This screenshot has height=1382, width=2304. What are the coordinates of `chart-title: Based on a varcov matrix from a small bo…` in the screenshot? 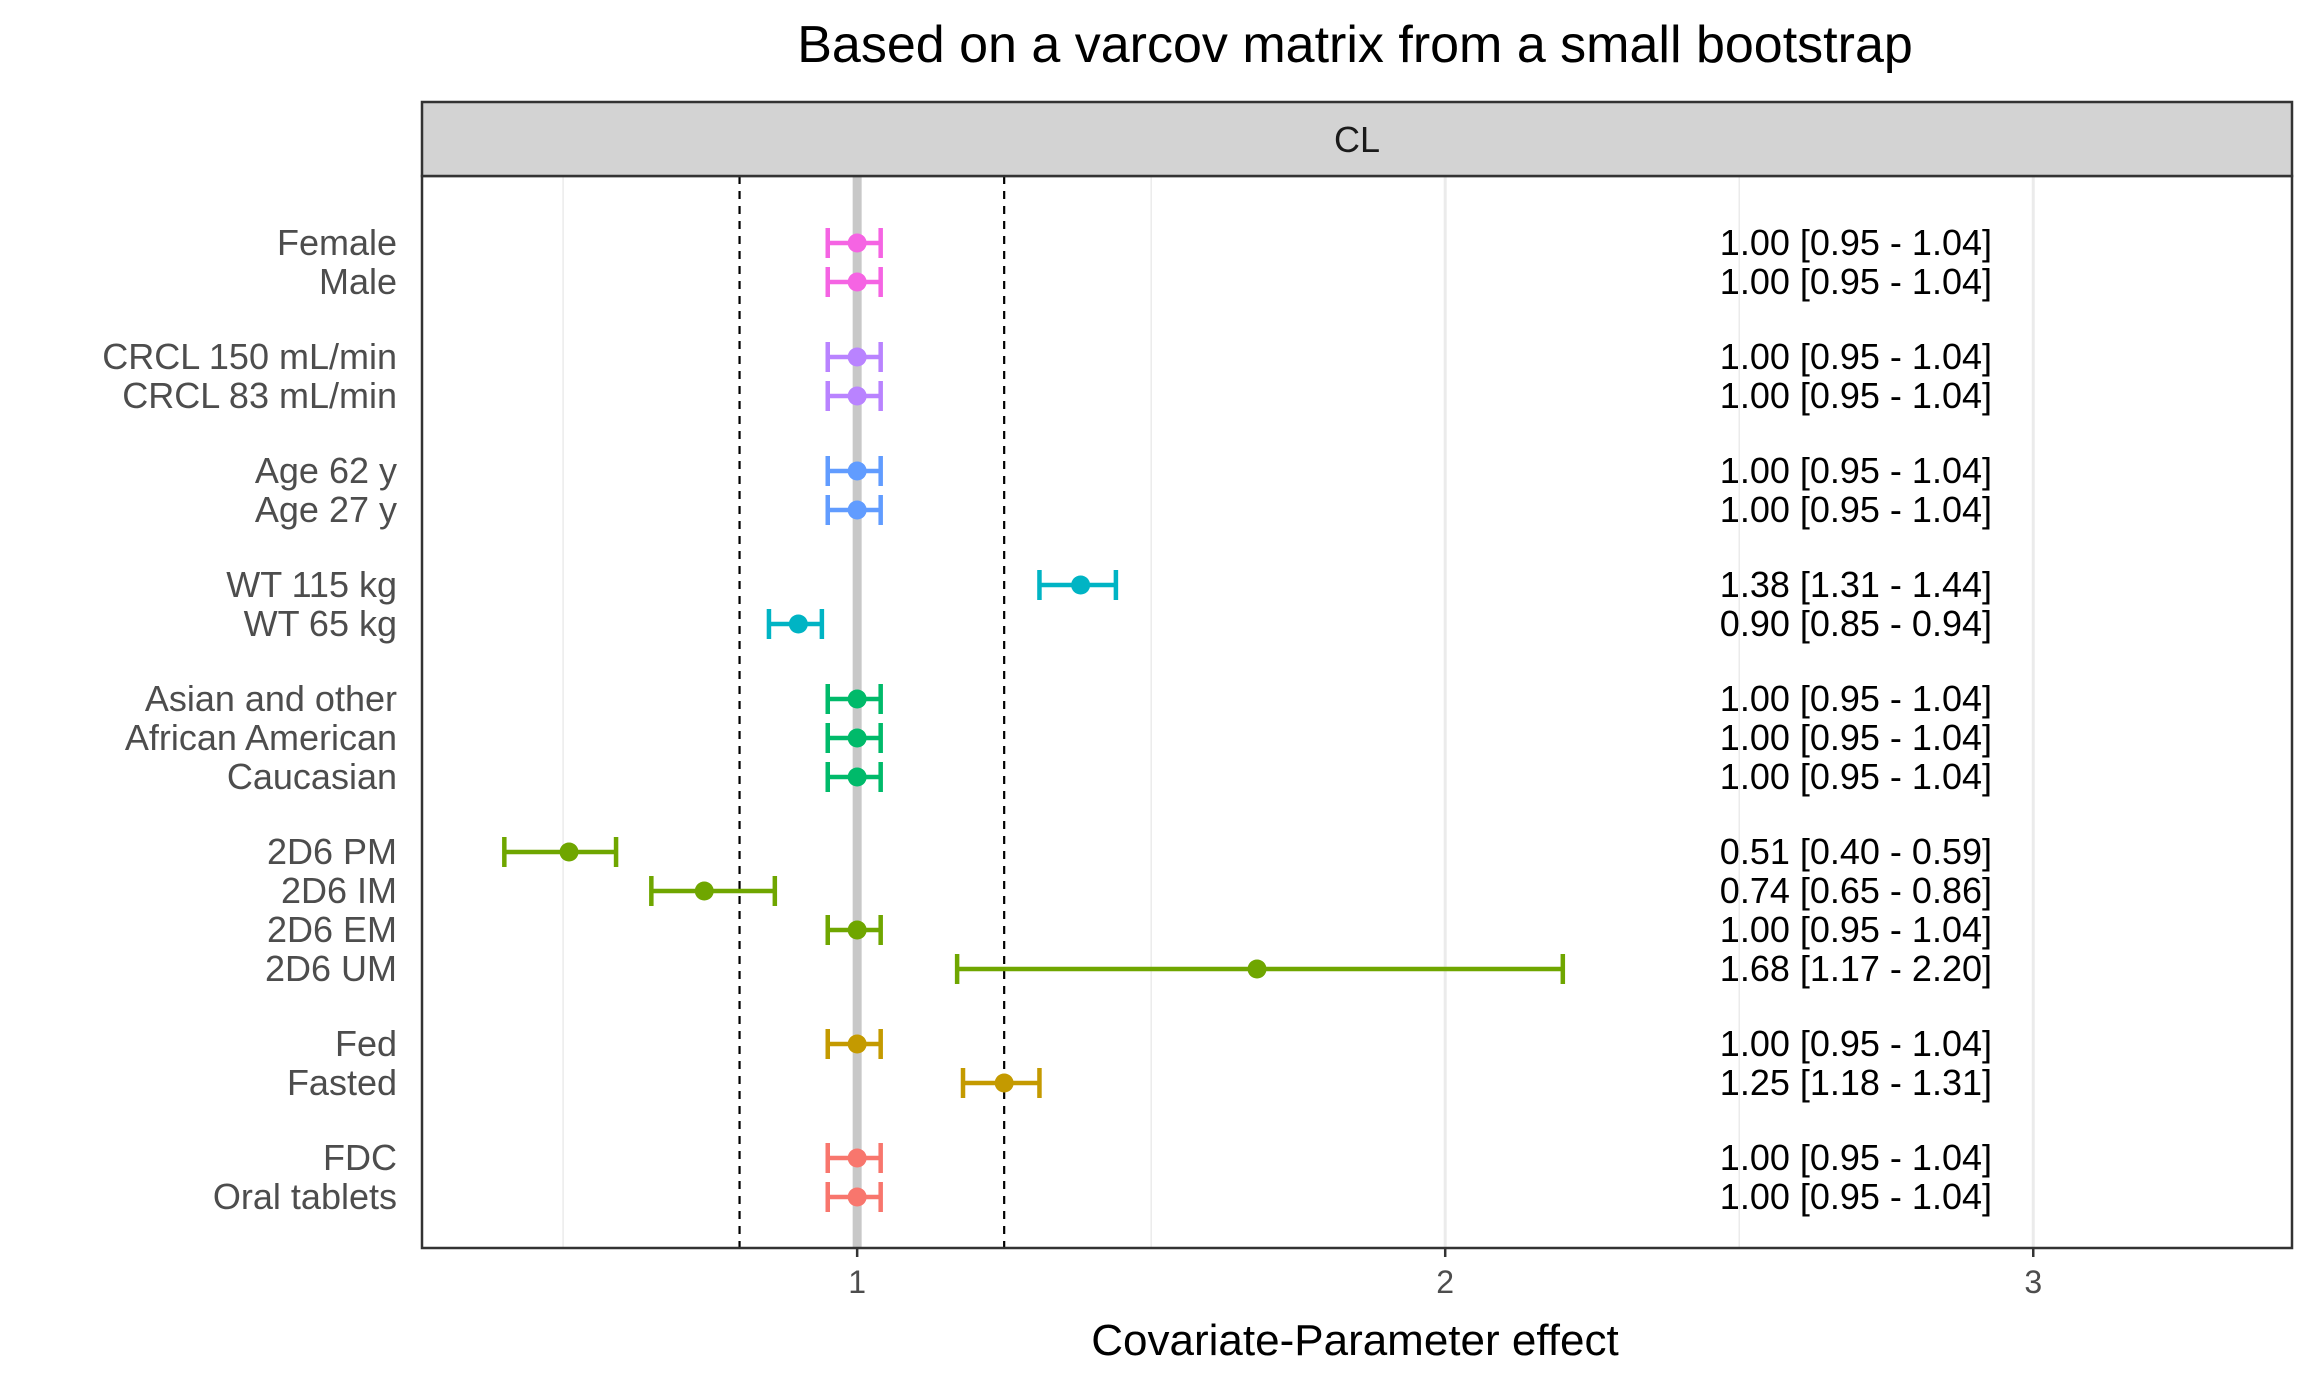 It's located at (1355, 45).